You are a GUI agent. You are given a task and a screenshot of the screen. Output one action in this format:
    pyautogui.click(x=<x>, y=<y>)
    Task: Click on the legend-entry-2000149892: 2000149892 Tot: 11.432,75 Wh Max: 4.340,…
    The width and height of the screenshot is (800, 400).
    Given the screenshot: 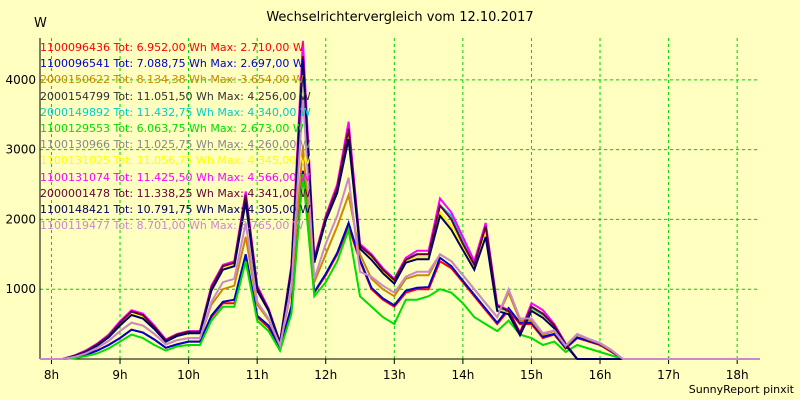 What is the action you would take?
    pyautogui.click(x=175, y=112)
    